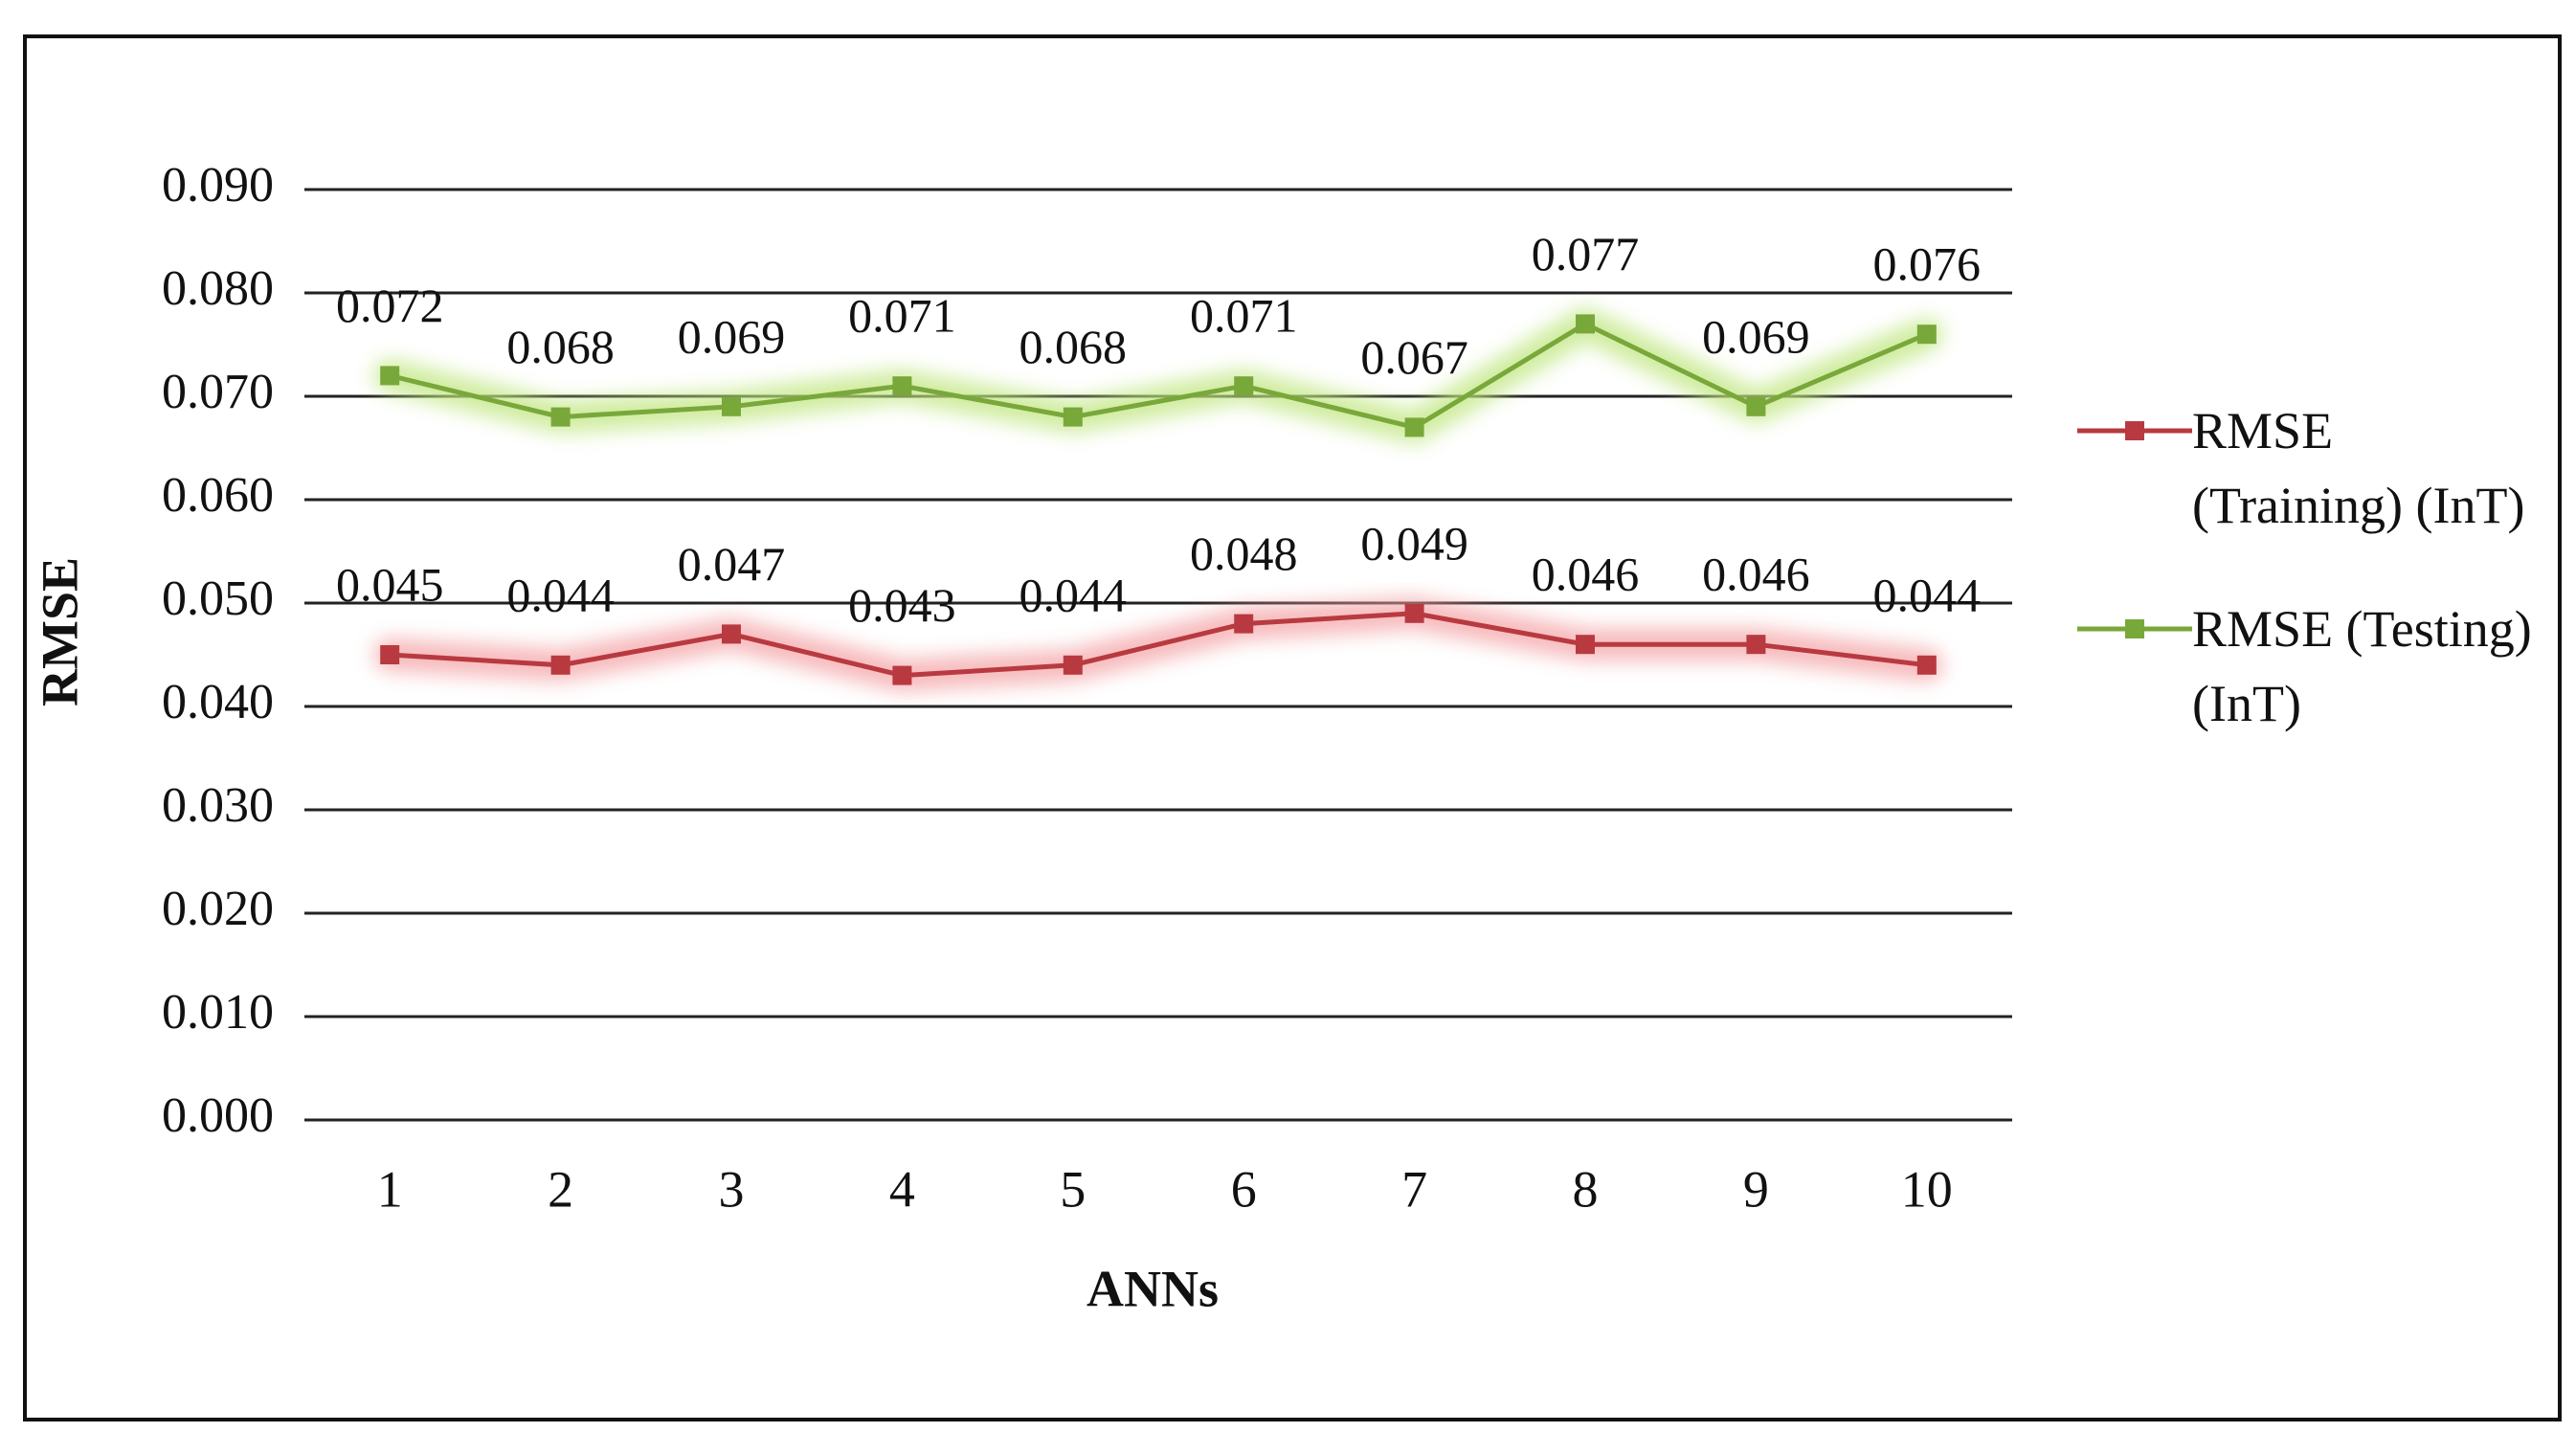 This screenshot has width=2576, height=1455. Describe the element at coordinates (390, 1189) in the screenshot. I see `x-tick-label: 1` at that location.